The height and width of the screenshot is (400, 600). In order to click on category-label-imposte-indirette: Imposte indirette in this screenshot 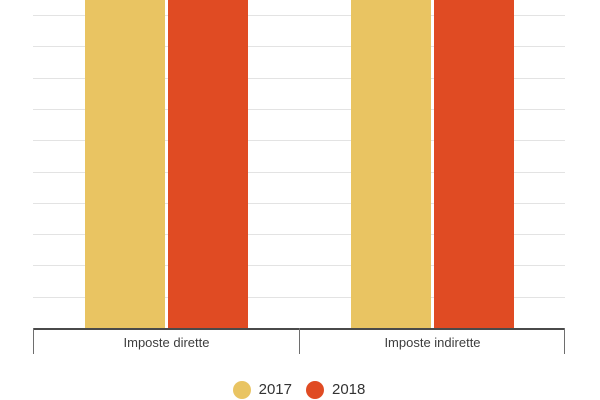, I will do `click(432, 342)`.